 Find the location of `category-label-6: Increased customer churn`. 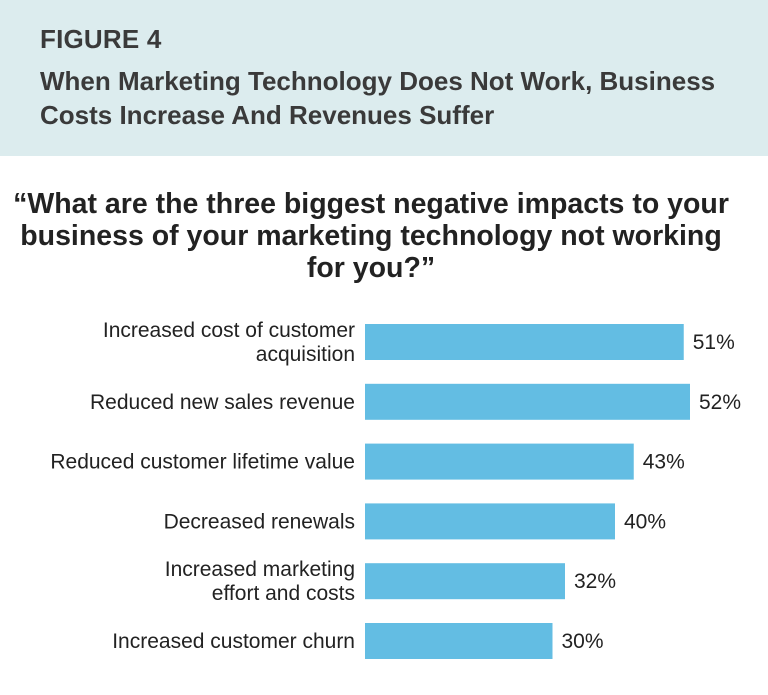

category-label-6: Increased customer churn is located at coordinates (233, 641).